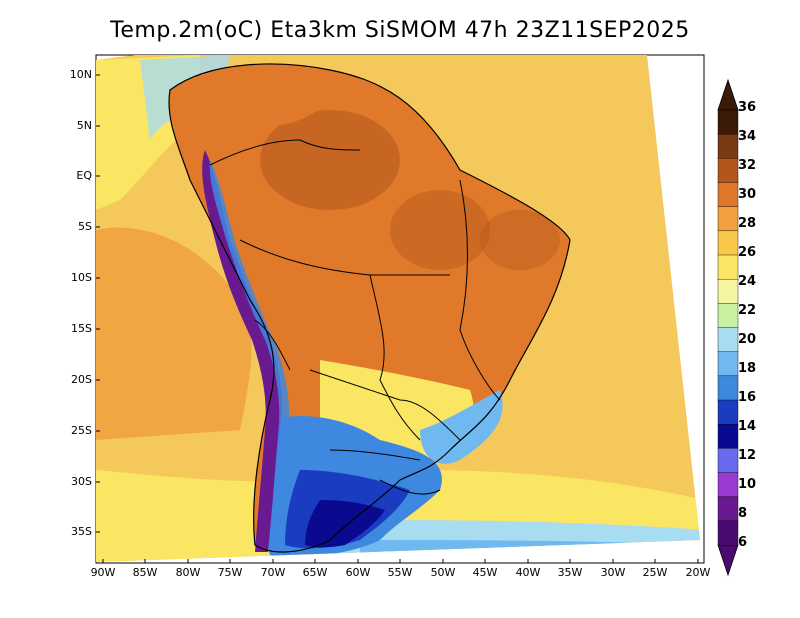 The height and width of the screenshot is (618, 800). What do you see at coordinates (747, 484) in the screenshot?
I see `colorbar-label: 10` at bounding box center [747, 484].